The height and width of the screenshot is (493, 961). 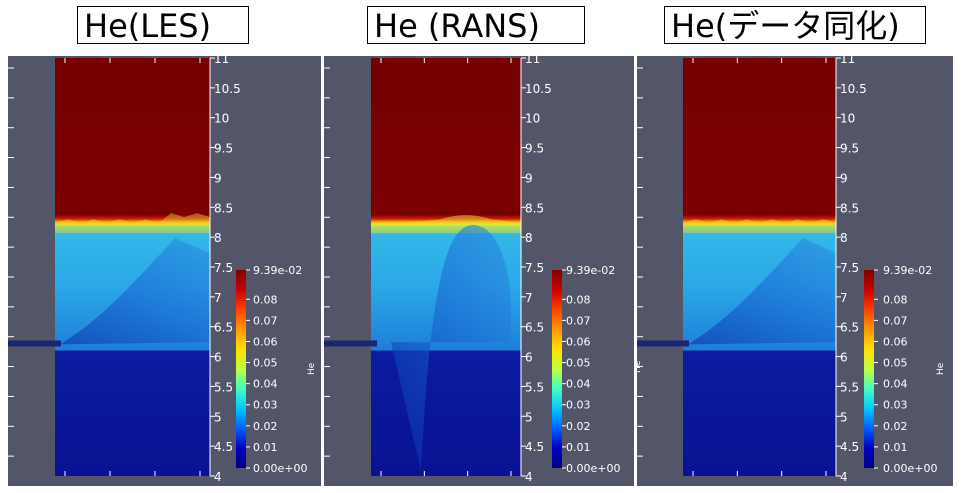 I want to click on panel-title-les: He(LES), so click(x=163, y=25).